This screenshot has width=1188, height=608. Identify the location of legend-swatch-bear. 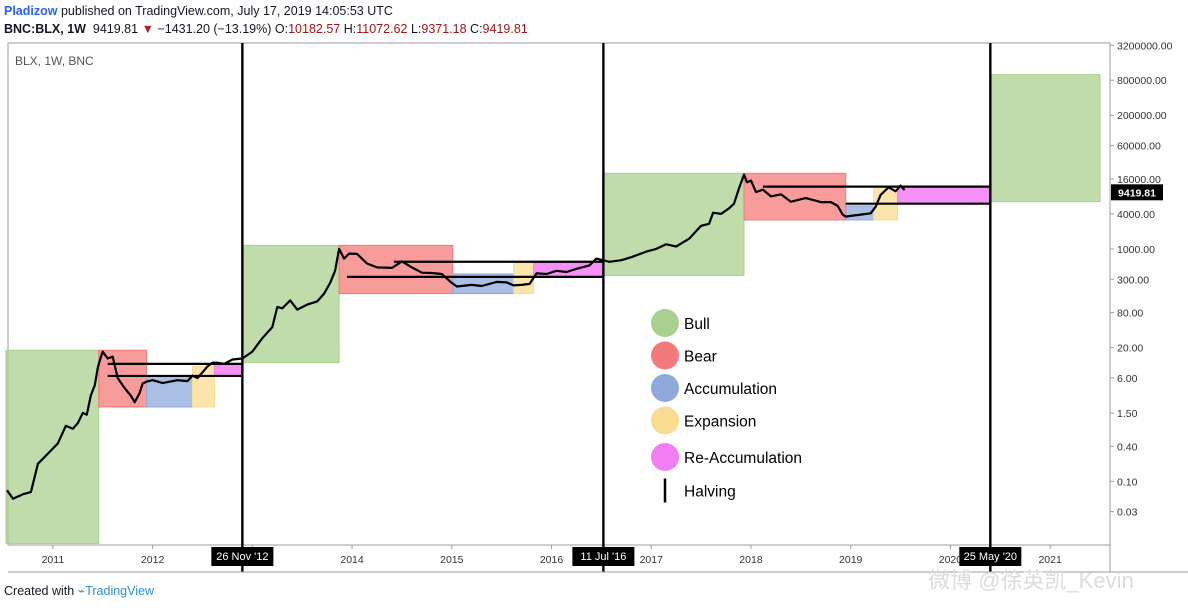
(665, 355).